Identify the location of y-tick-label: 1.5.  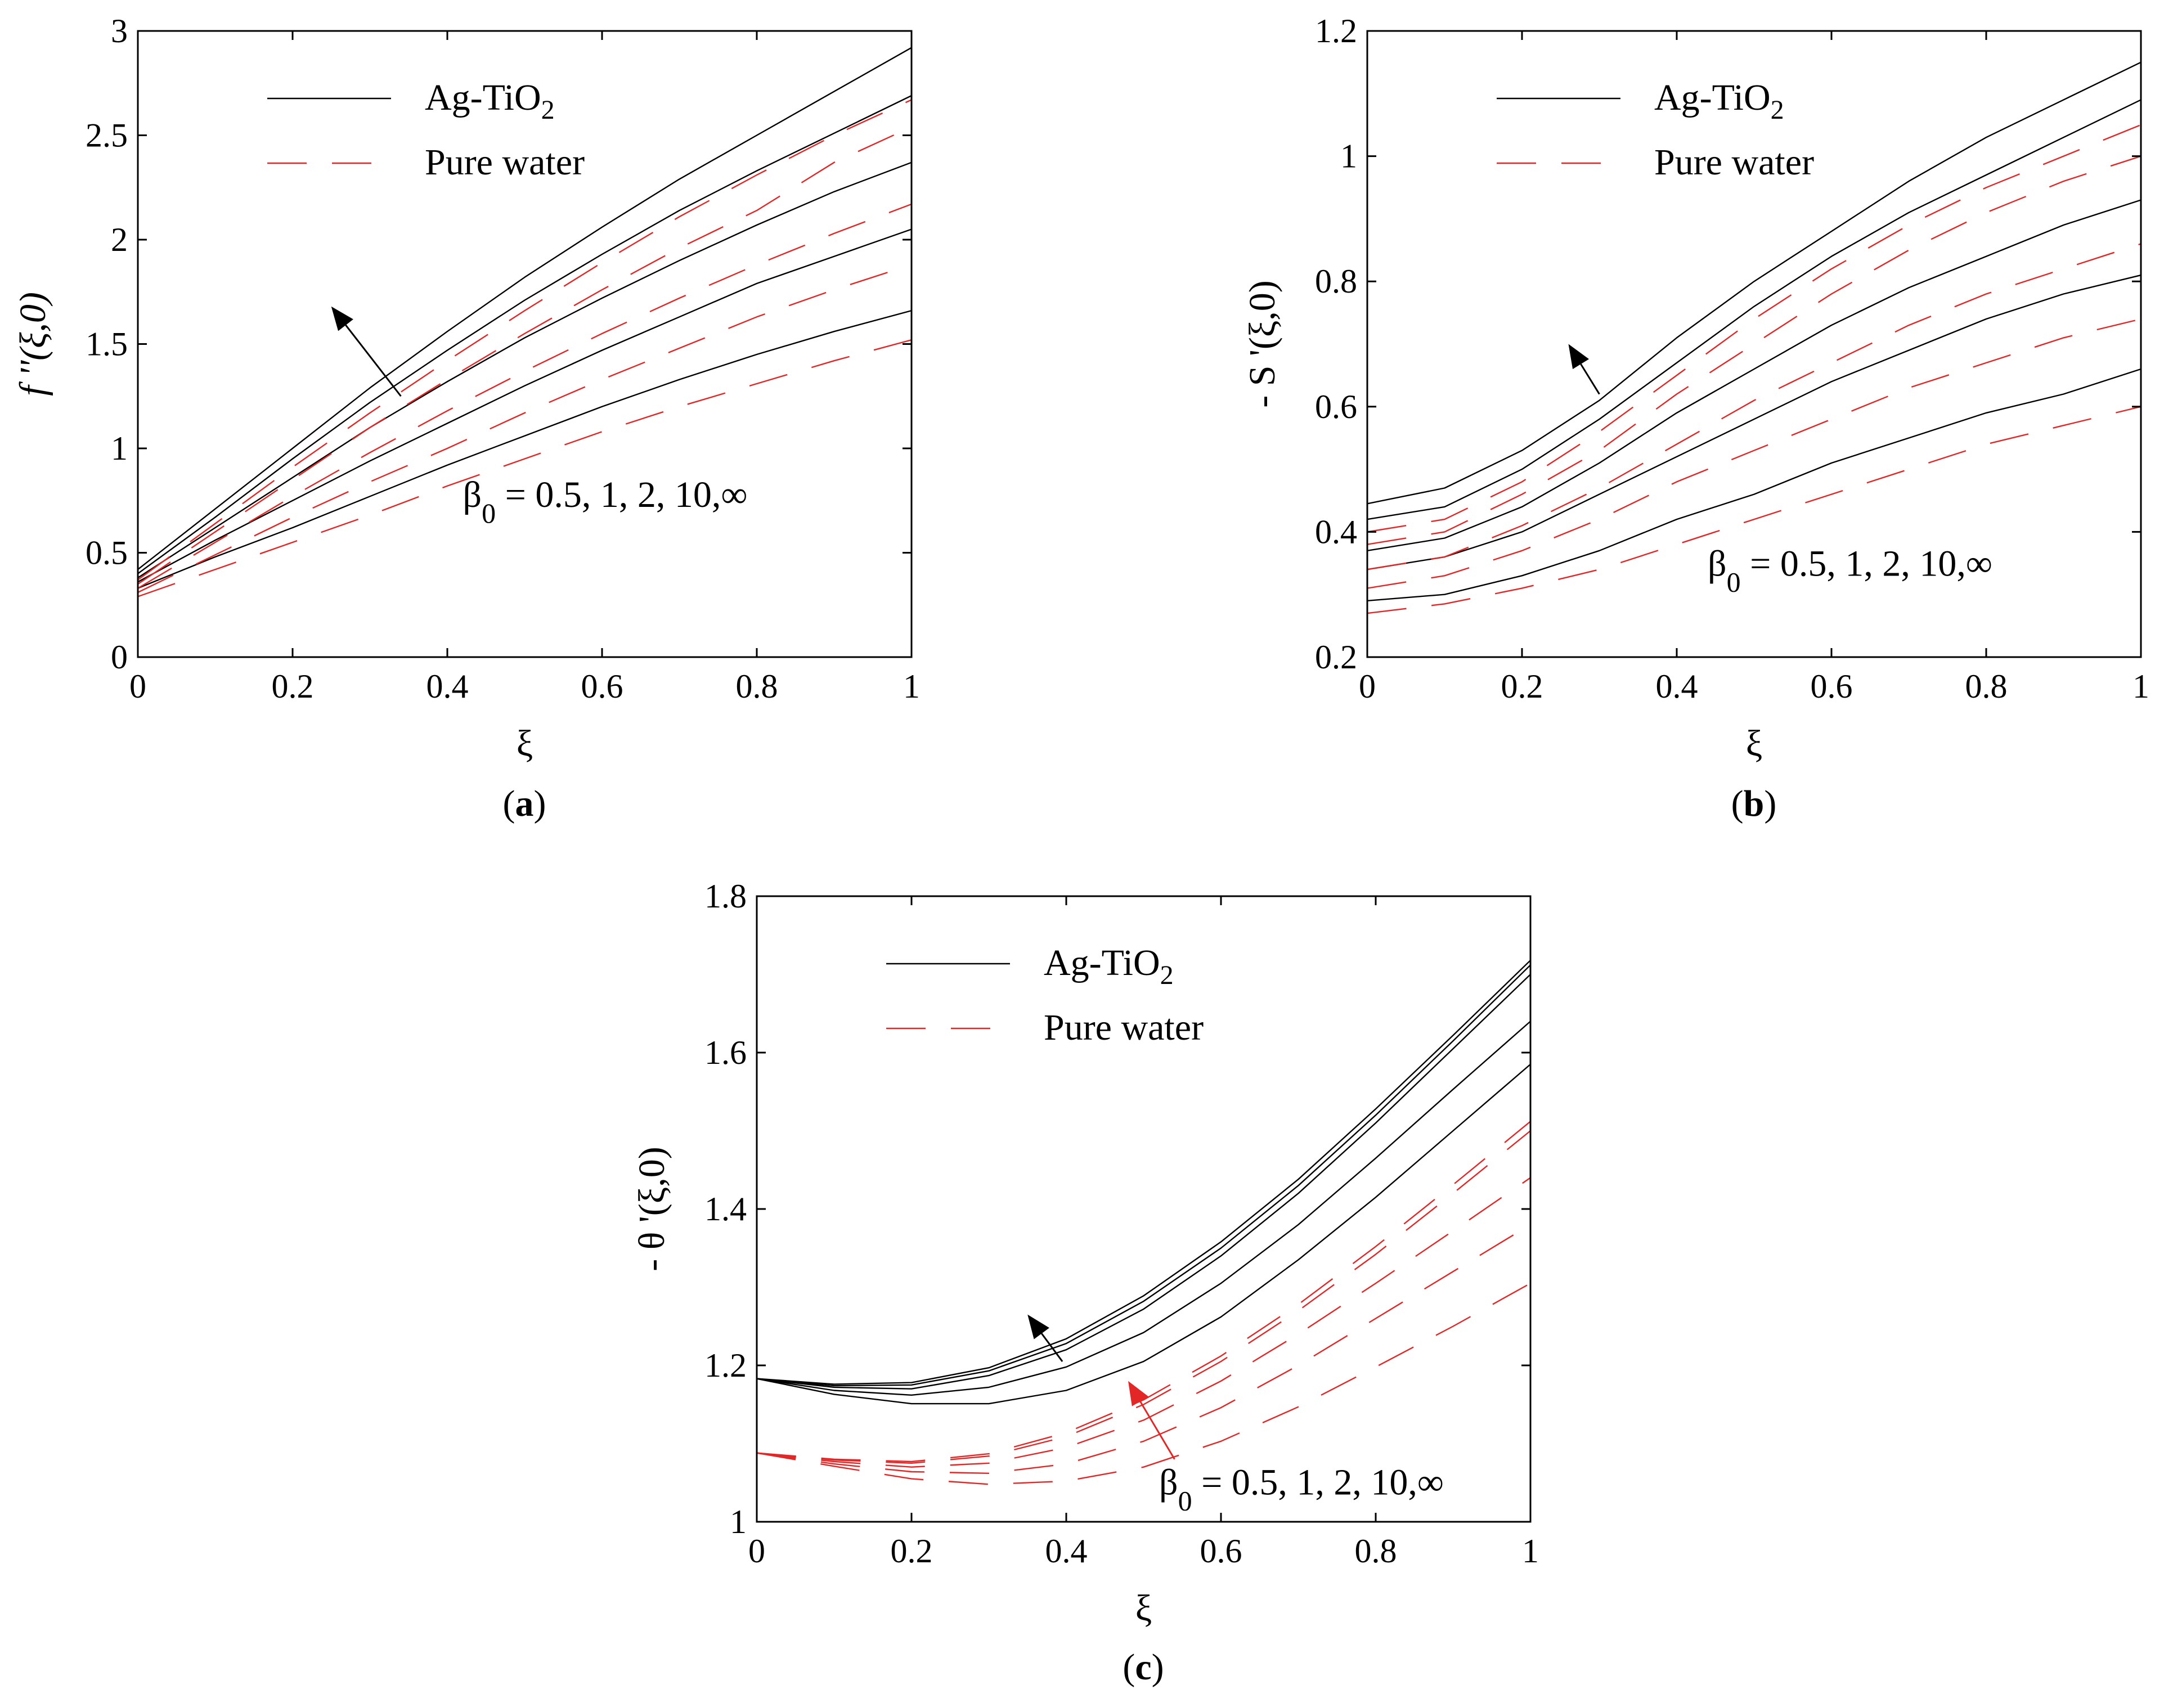
(107, 344).